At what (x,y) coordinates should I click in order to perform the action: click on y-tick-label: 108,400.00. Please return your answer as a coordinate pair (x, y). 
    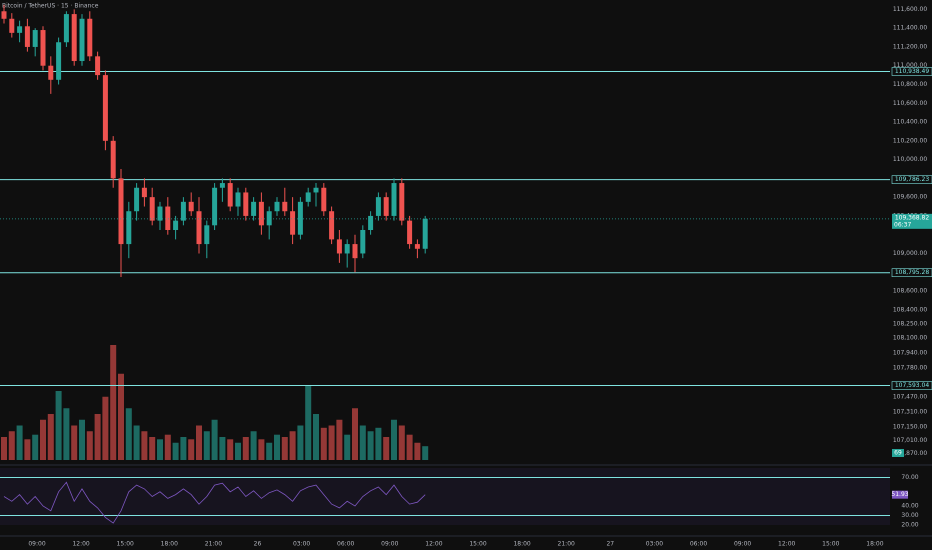
    Looking at the image, I should click on (910, 309).